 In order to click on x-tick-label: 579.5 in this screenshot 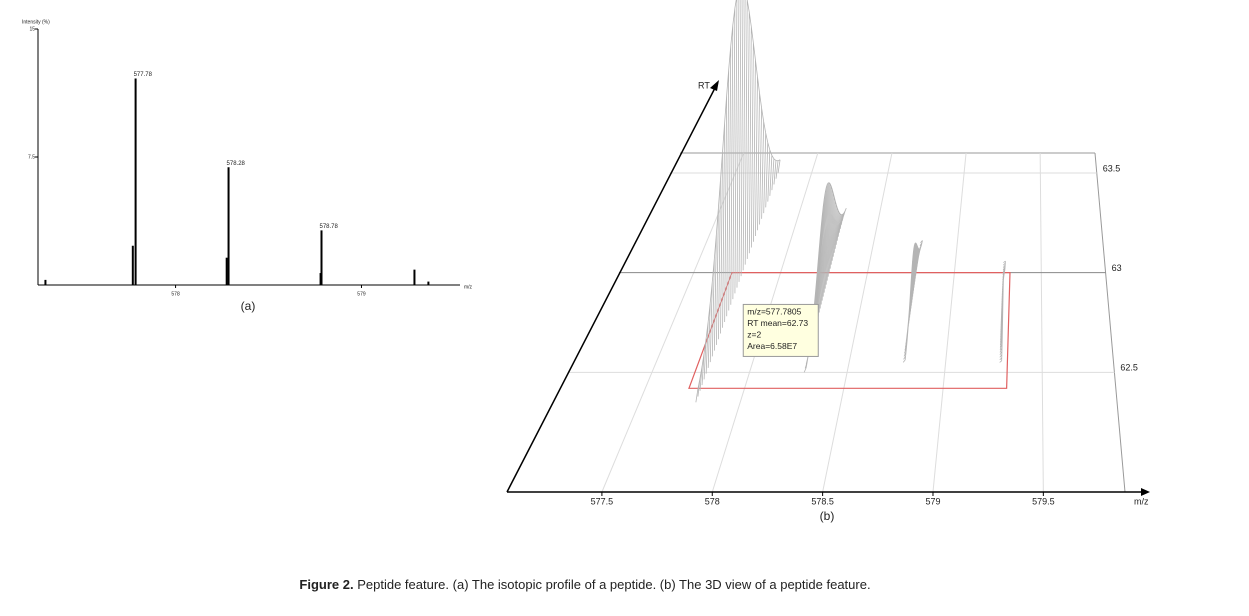, I will do `click(1043, 501)`.